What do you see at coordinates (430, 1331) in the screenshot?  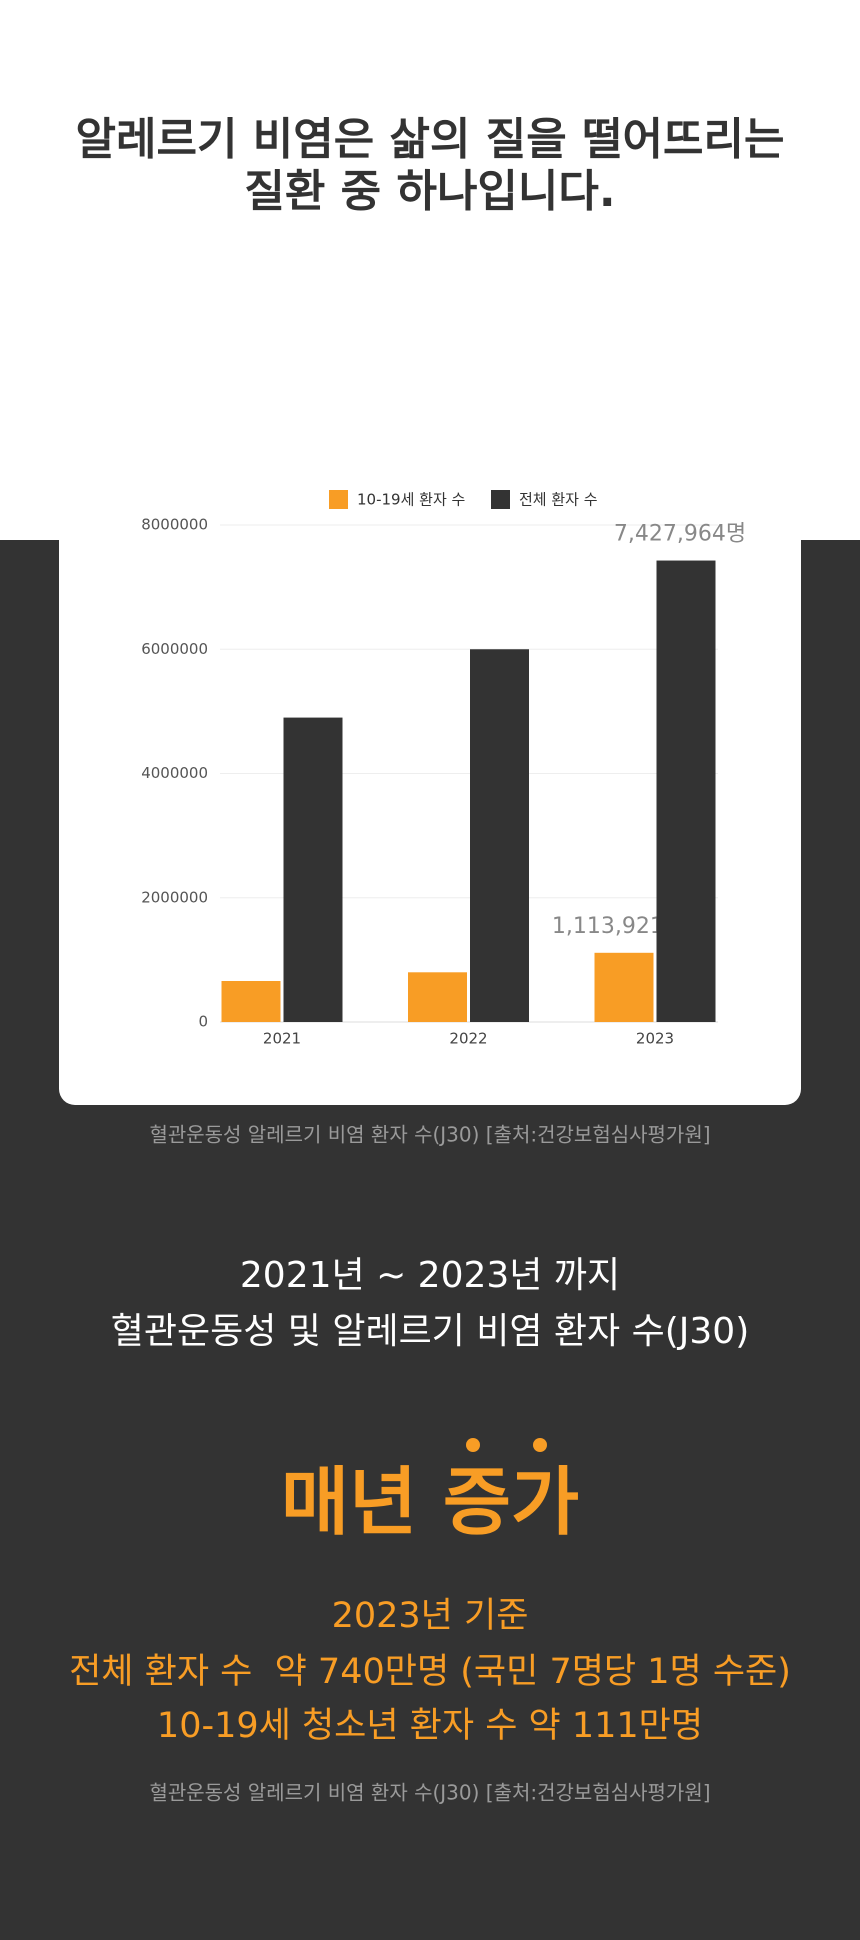 I see `summary-line: 혈관운동성 및 알레르기 비염 환자 수(J30)` at bounding box center [430, 1331].